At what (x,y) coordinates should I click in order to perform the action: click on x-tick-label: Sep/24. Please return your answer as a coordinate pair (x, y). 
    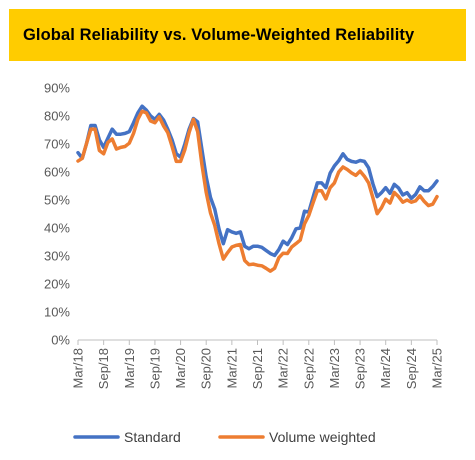
    Looking at the image, I should click on (411, 368).